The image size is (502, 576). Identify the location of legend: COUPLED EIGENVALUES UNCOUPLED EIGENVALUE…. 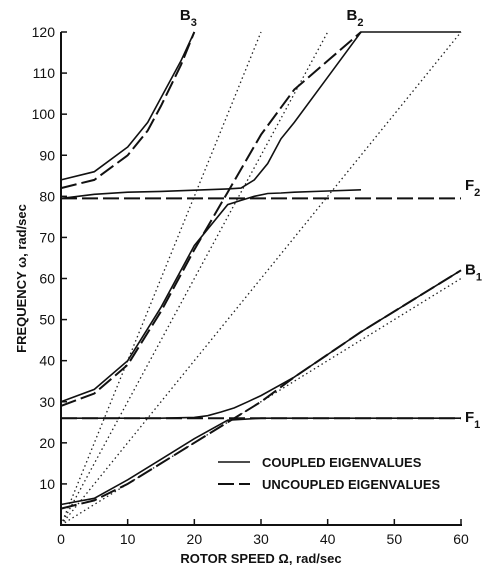
(329, 473).